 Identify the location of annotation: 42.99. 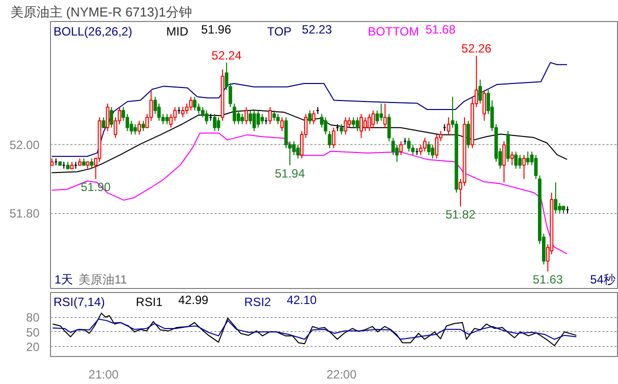
(193, 300).